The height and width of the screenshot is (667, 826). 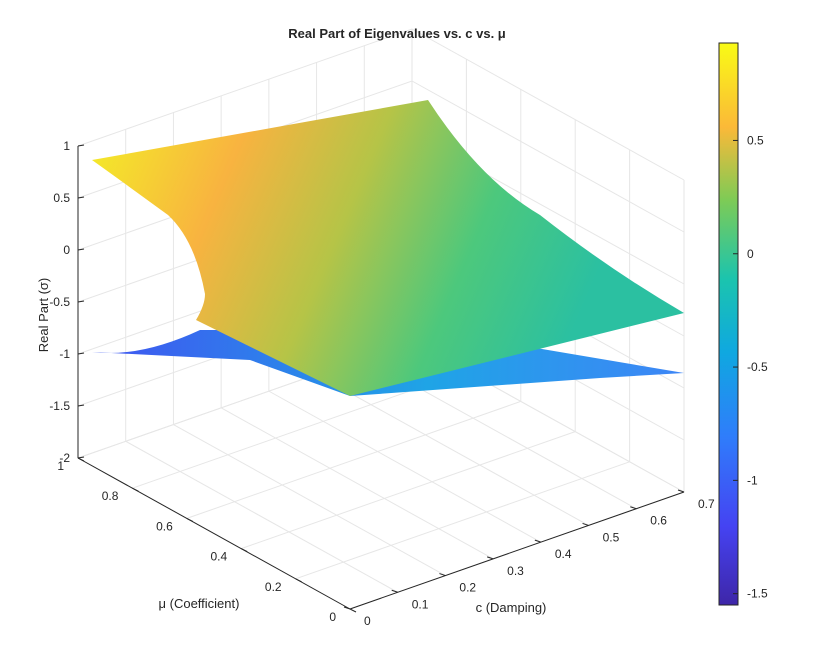 I want to click on x-tick-label: 0.5, so click(x=611, y=537).